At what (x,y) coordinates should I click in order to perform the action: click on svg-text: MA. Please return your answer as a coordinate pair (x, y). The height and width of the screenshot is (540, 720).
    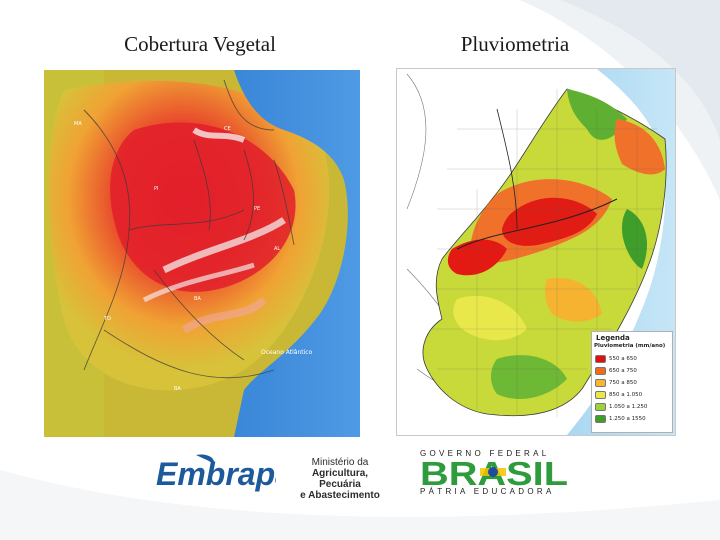
    Looking at the image, I should click on (78, 124).